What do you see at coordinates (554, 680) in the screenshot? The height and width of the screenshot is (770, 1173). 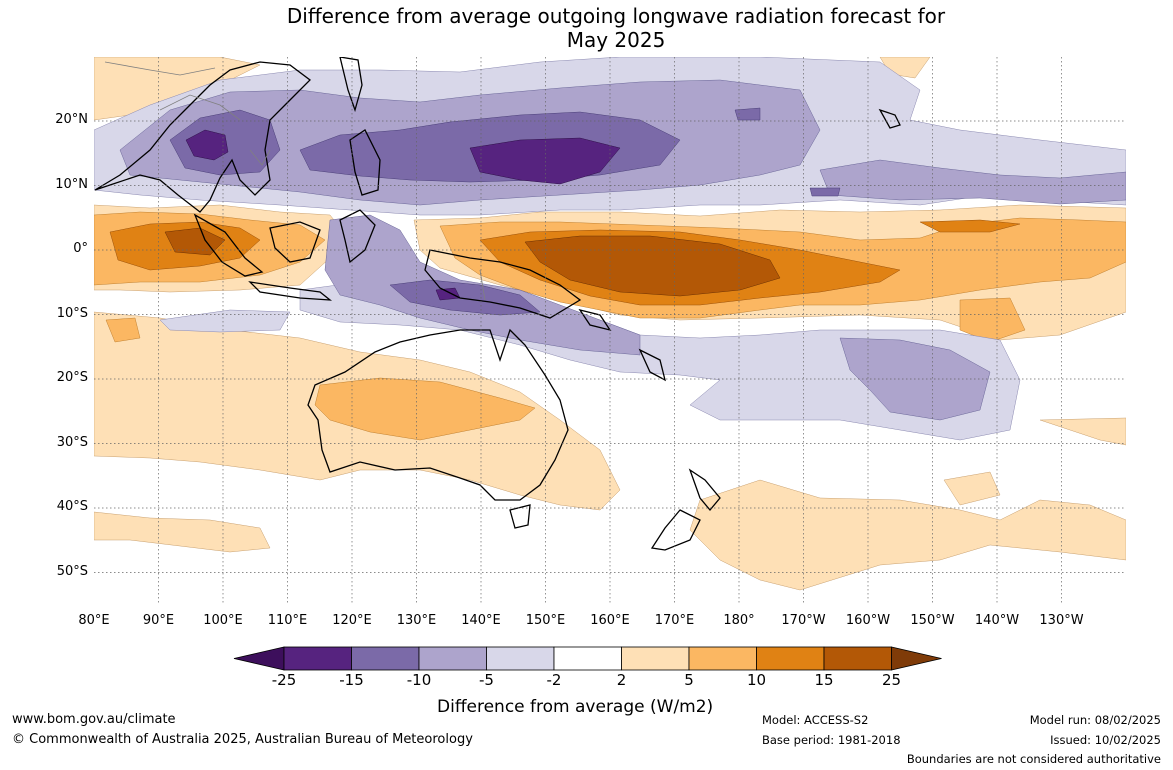 I see `colorbar-tick-label: -2` at bounding box center [554, 680].